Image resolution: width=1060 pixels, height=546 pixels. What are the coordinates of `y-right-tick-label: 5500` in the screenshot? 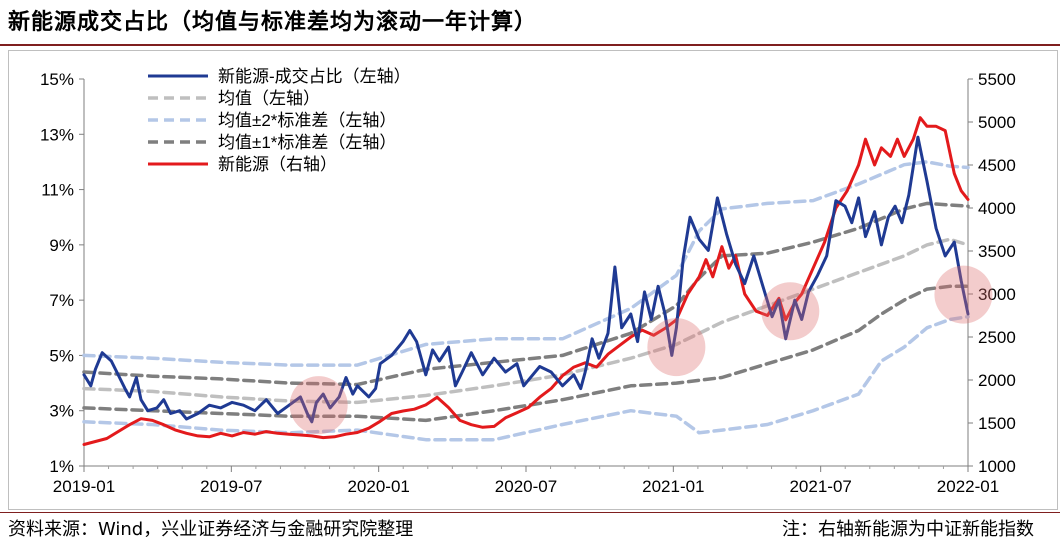 It's located at (997, 79).